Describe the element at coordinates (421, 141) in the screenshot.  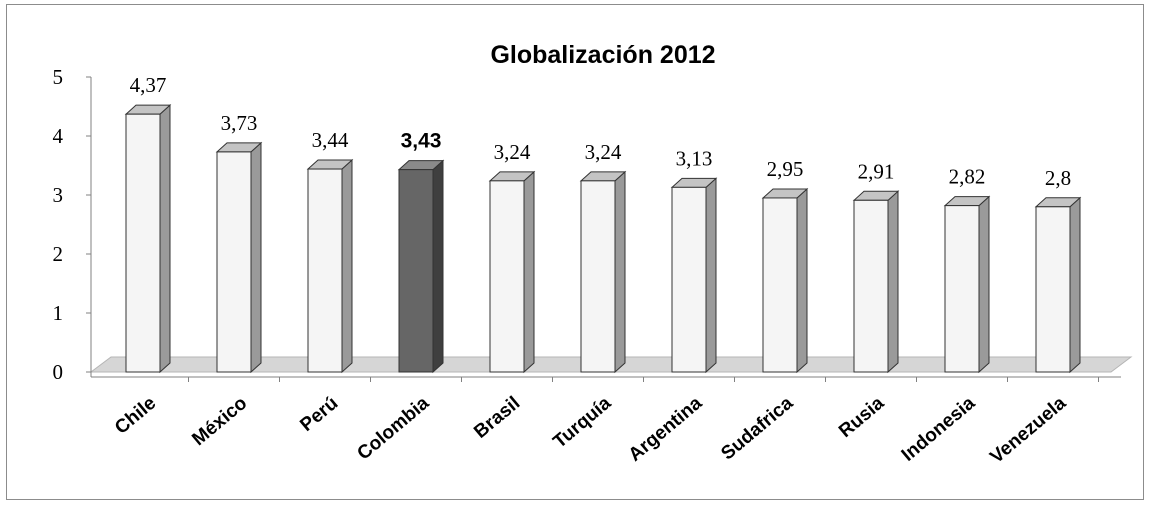
I see `data-label: 3,43` at that location.